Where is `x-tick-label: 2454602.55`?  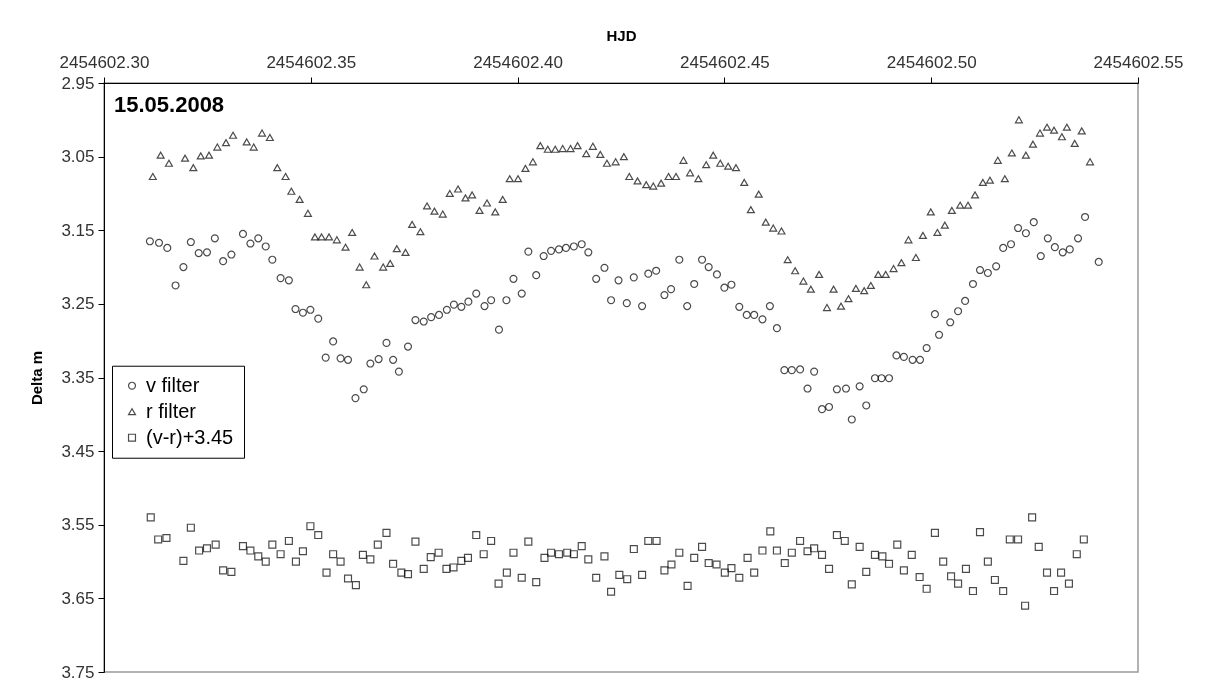
x-tick-label: 2454602.55 is located at coordinates (1138, 62).